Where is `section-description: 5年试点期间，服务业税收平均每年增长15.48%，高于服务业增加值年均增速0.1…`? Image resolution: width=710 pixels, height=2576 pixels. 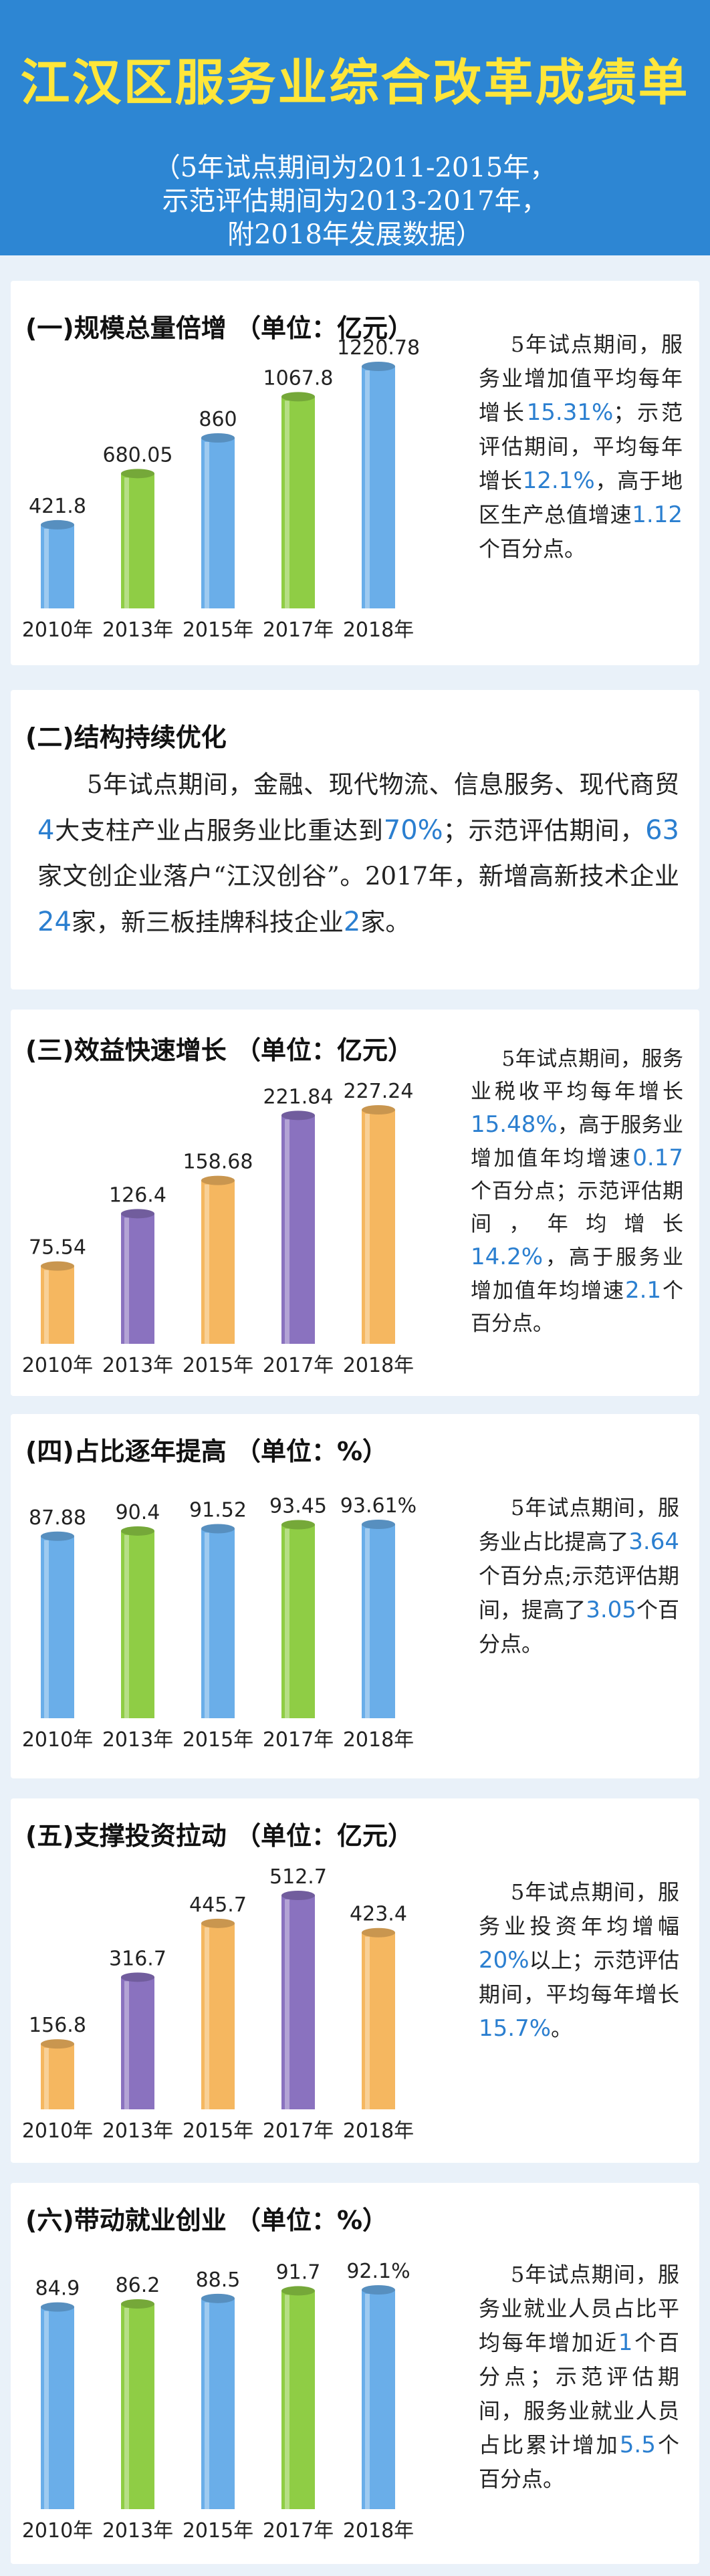
section-description: 5年试点期间，服务业税收平均每年增长15.48%，高于服务业增加值年均增速0.1… is located at coordinates (577, 1191).